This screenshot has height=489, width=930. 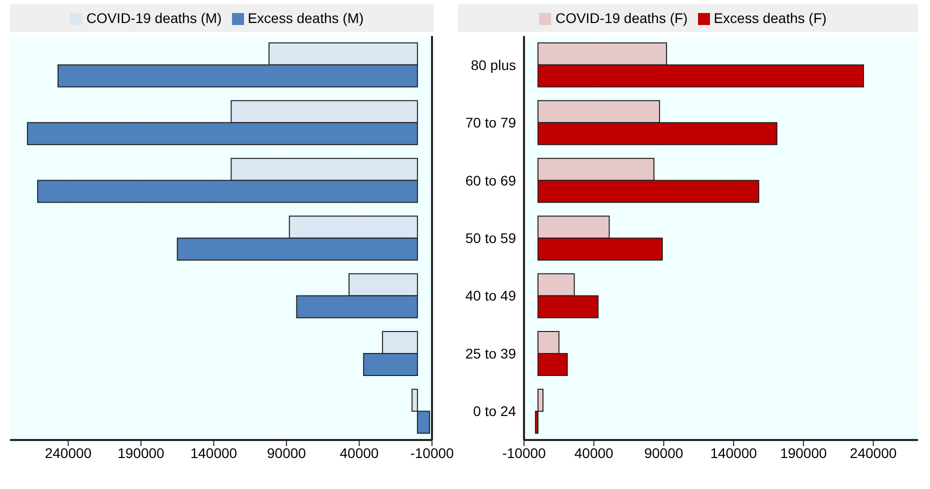 What do you see at coordinates (490, 296) in the screenshot?
I see `y-tick-label: 40 to 49` at bounding box center [490, 296].